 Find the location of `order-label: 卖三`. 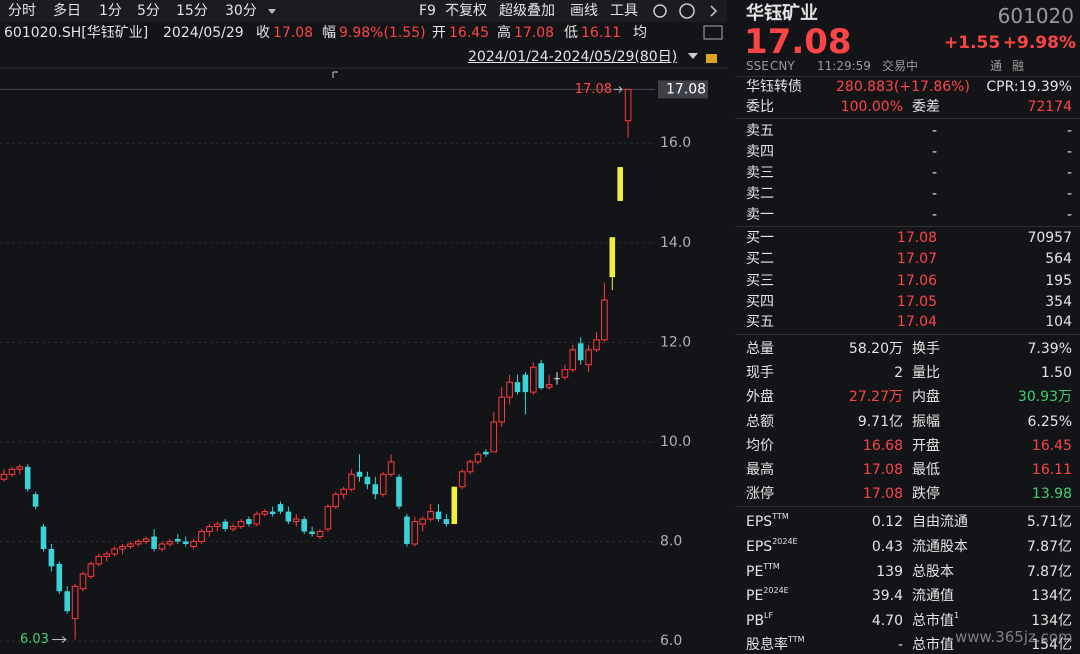

order-label: 卖三 is located at coordinates (760, 173).